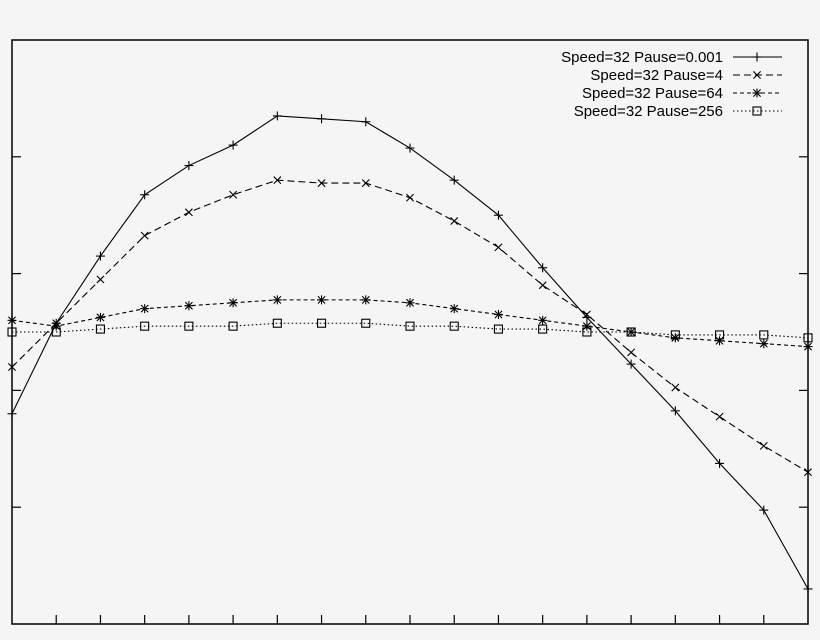  What do you see at coordinates (652, 93) in the screenshot?
I see `legend-label: Speed=32 Pause=64` at bounding box center [652, 93].